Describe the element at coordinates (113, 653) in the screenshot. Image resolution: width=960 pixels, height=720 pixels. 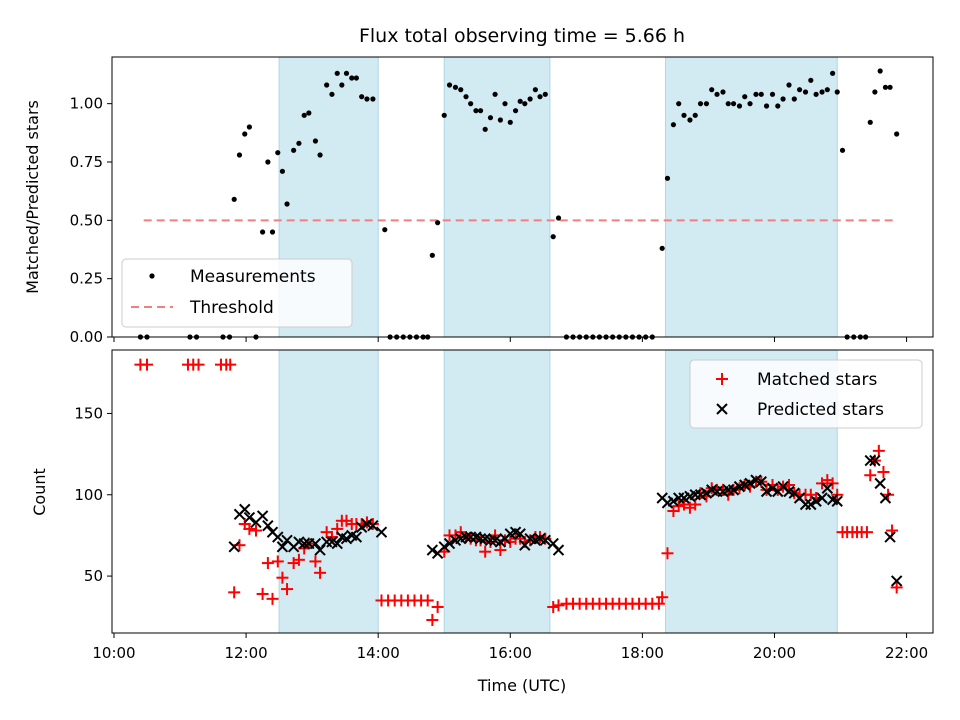
I see `x-tick-label: 10:00` at that location.